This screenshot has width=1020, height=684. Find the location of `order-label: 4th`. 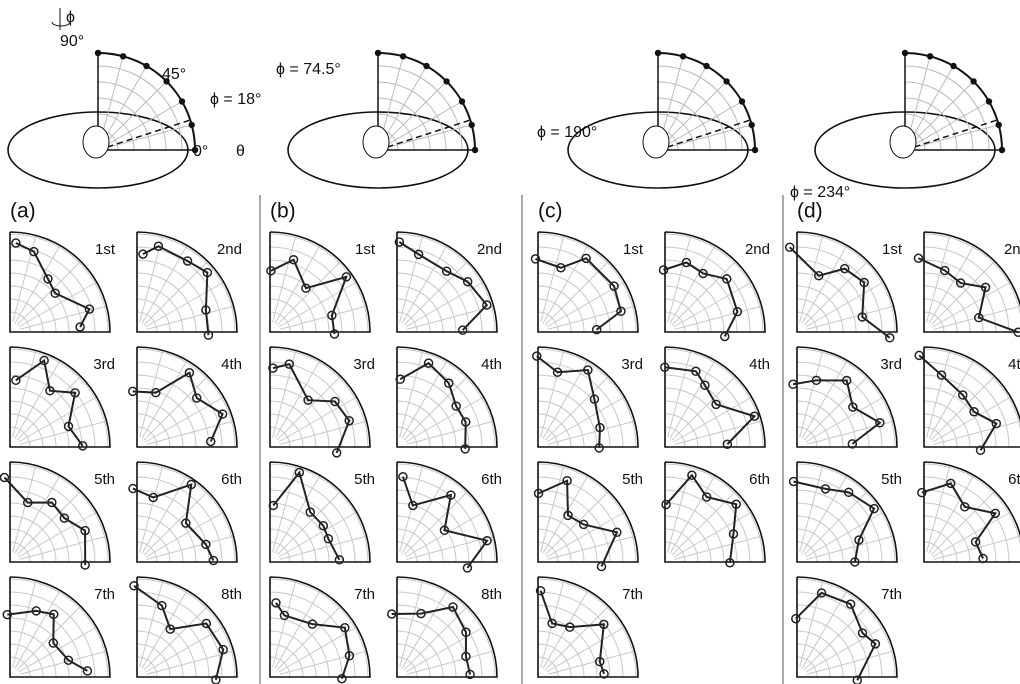

order-label: 4th is located at coordinates (759, 364).